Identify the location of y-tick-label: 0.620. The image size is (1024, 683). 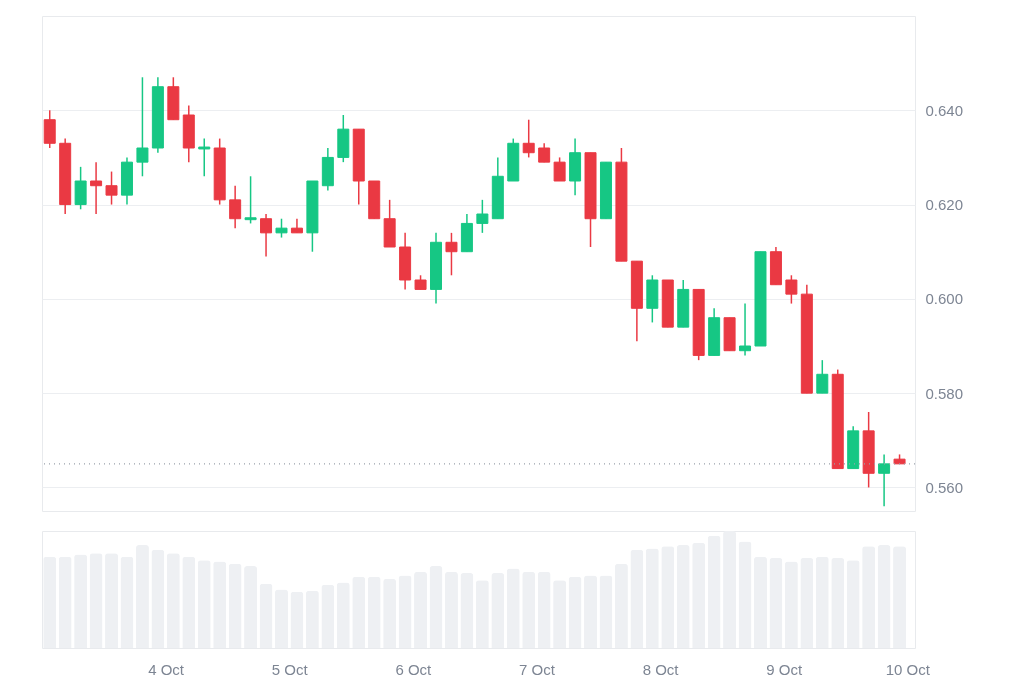
(944, 205).